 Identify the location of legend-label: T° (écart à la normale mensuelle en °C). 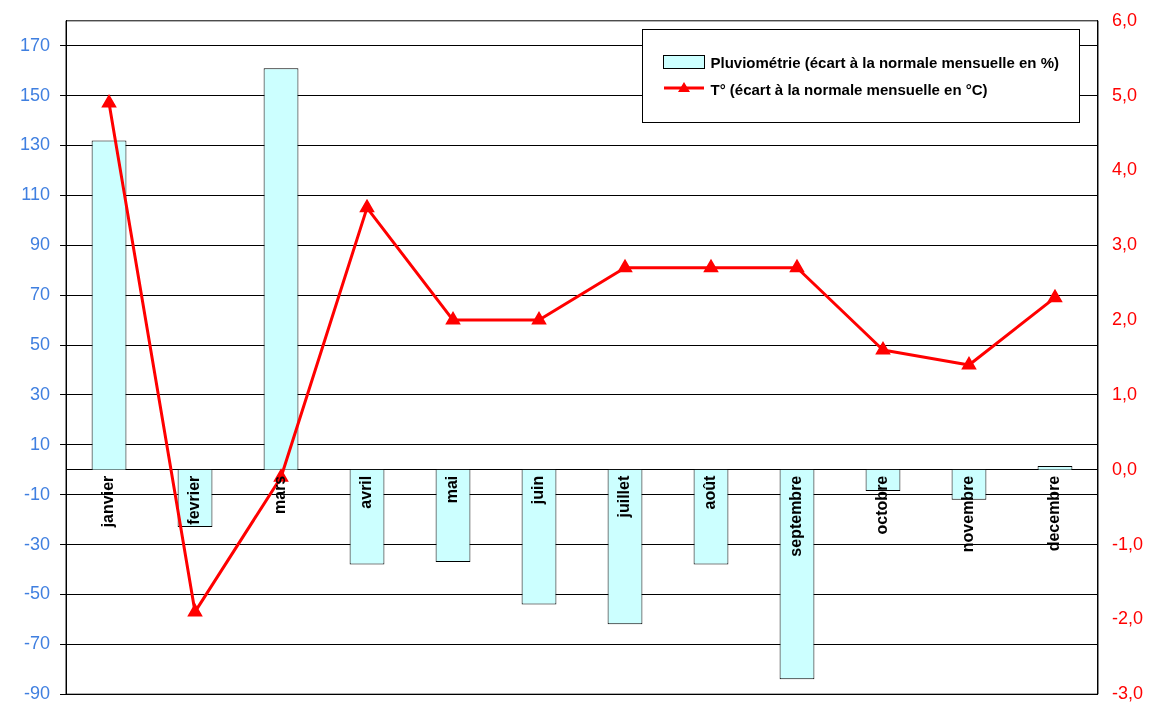
(849, 89).